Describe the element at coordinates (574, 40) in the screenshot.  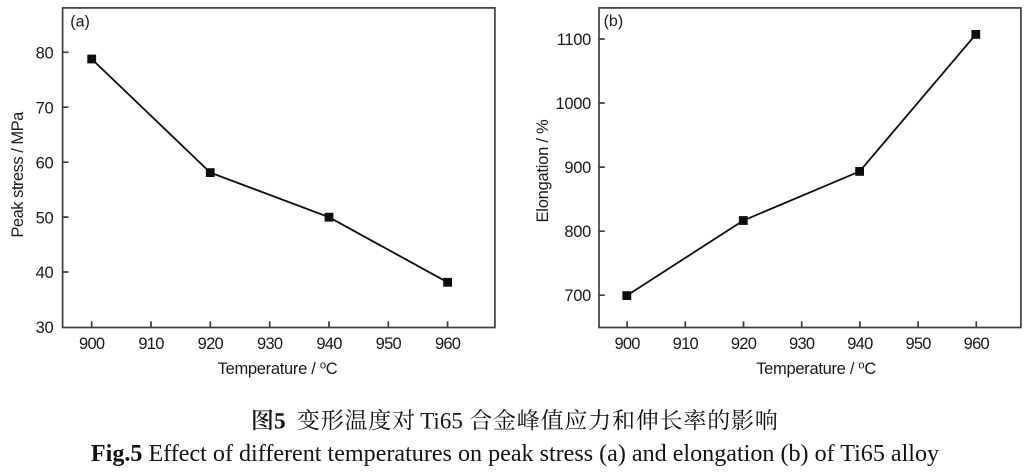
I see `svg-text: 1100` at that location.